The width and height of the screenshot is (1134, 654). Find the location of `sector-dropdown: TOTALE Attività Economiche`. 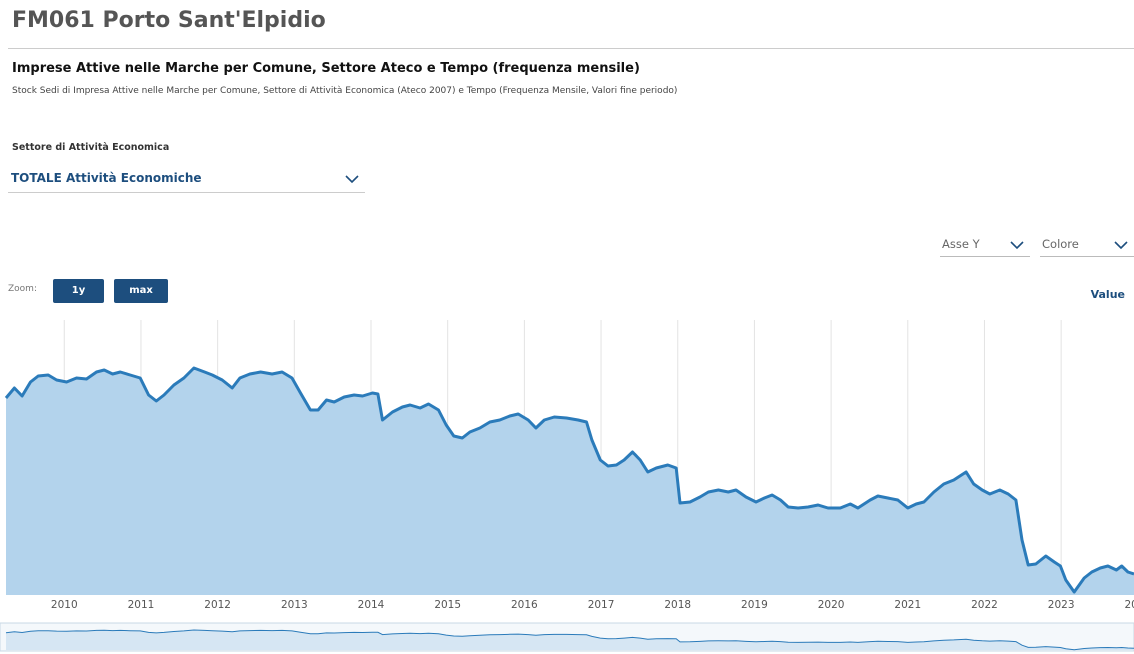

sector-dropdown: TOTALE Attività Economiche is located at coordinates (186, 180).